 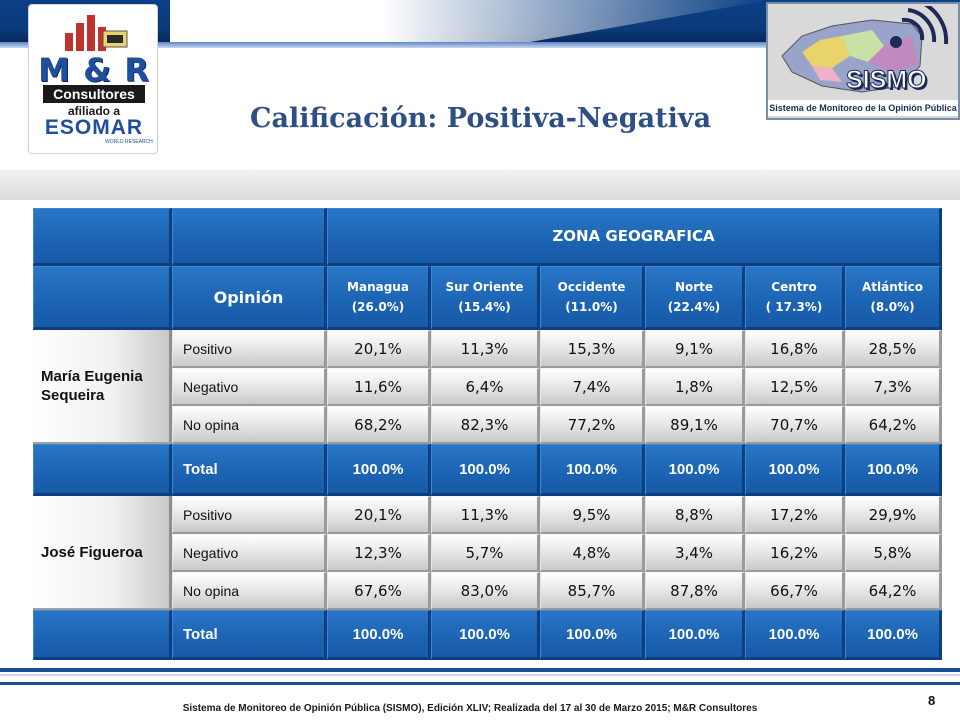 What do you see at coordinates (695, 515) in the screenshot?
I see `value-cell: 8,8%` at bounding box center [695, 515].